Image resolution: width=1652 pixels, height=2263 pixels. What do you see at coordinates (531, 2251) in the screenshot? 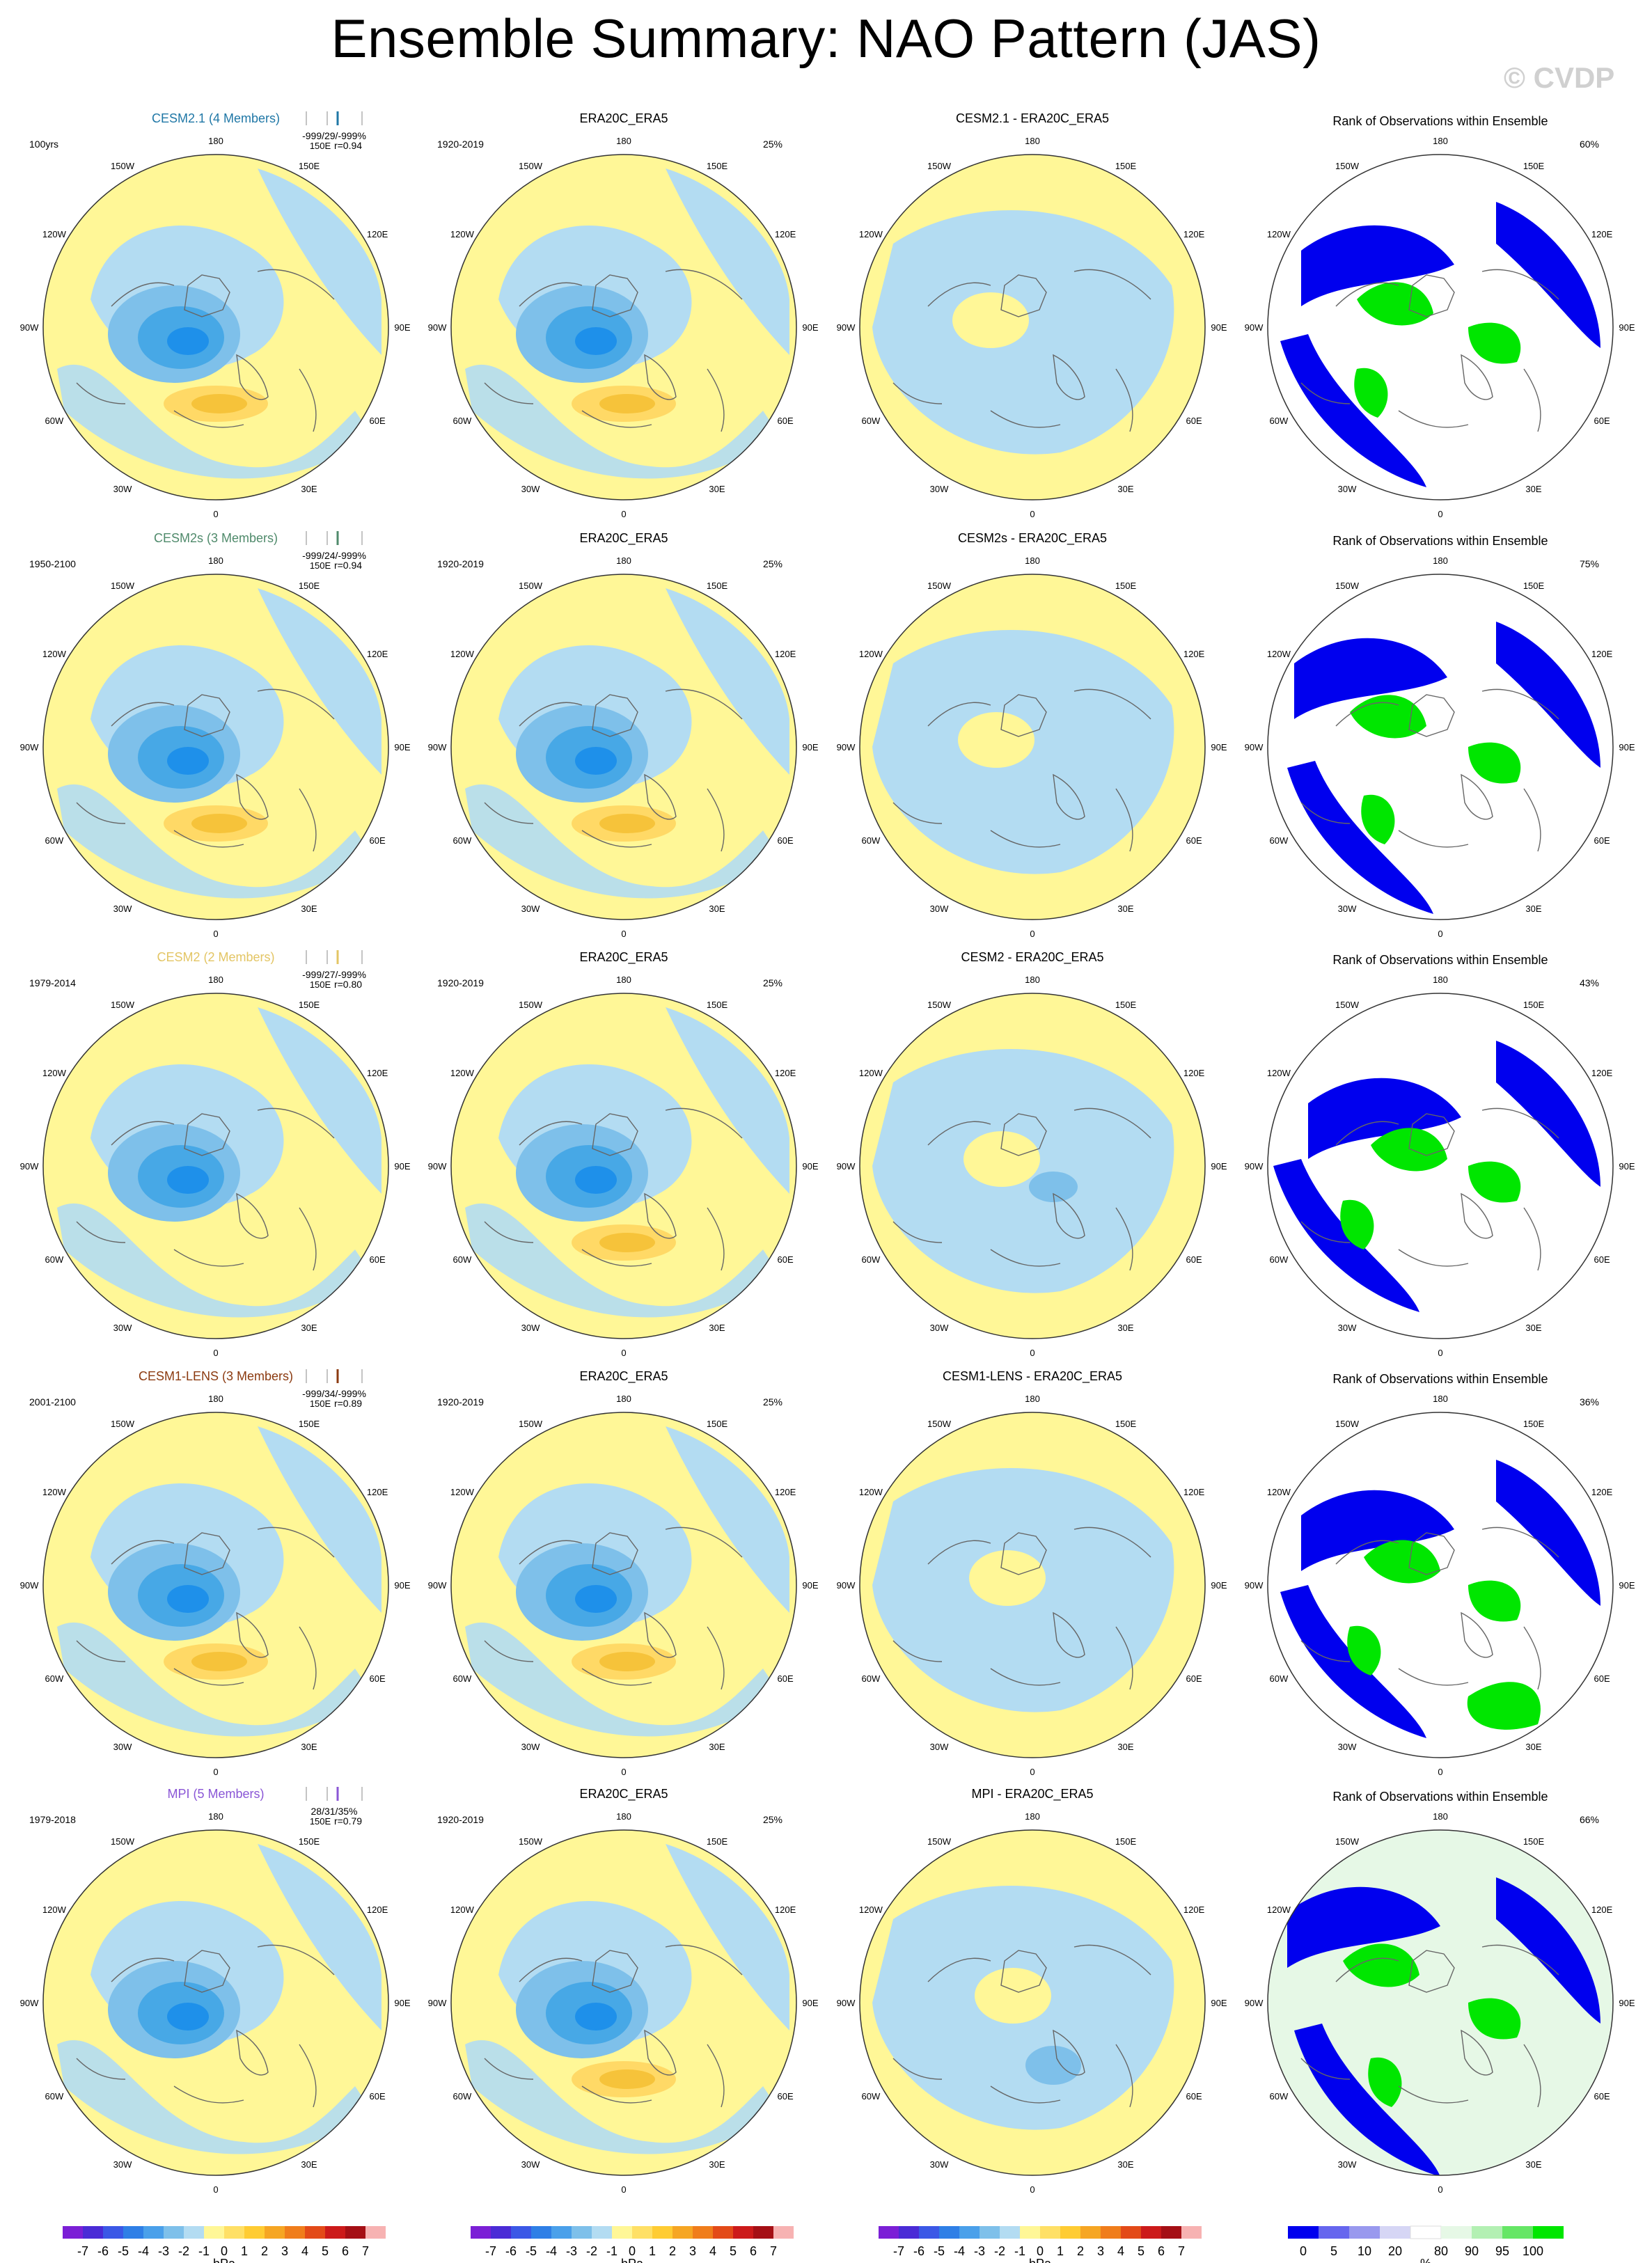
I see `colorbar-tick: -5` at bounding box center [531, 2251].